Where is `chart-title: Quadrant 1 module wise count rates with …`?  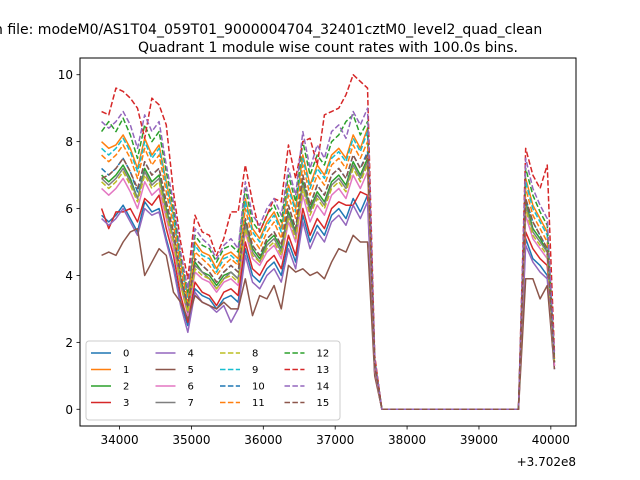 chart-title: Quadrant 1 module wise count rates with … is located at coordinates (328, 48).